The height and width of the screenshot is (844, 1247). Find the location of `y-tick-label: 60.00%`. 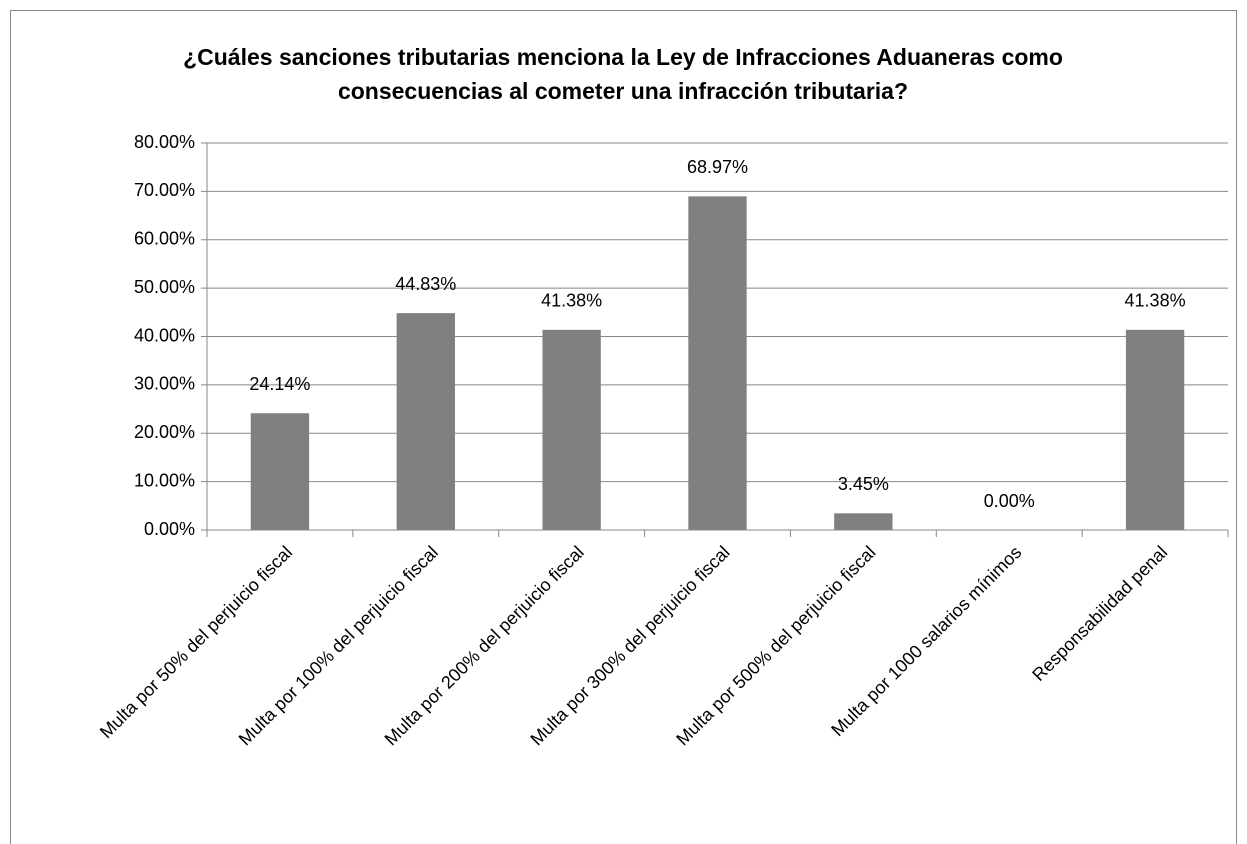

y-tick-label: 60.00% is located at coordinates (164, 239).